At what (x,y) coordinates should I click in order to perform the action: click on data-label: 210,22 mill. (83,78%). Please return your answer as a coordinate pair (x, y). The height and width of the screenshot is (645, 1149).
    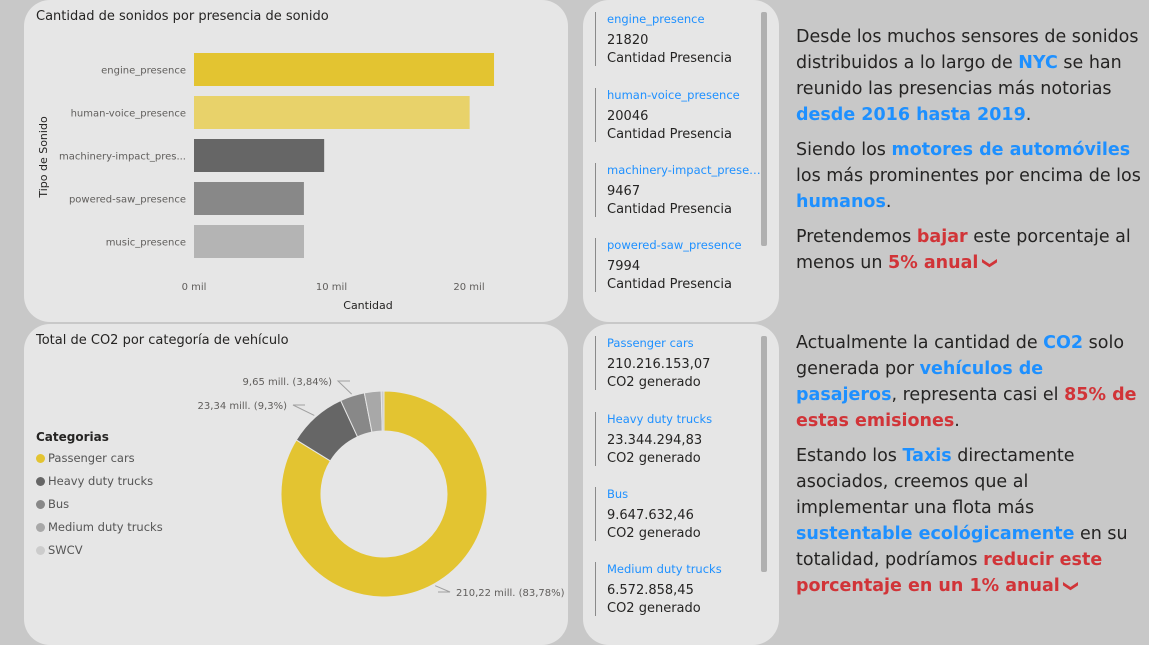
    Looking at the image, I should click on (510, 593).